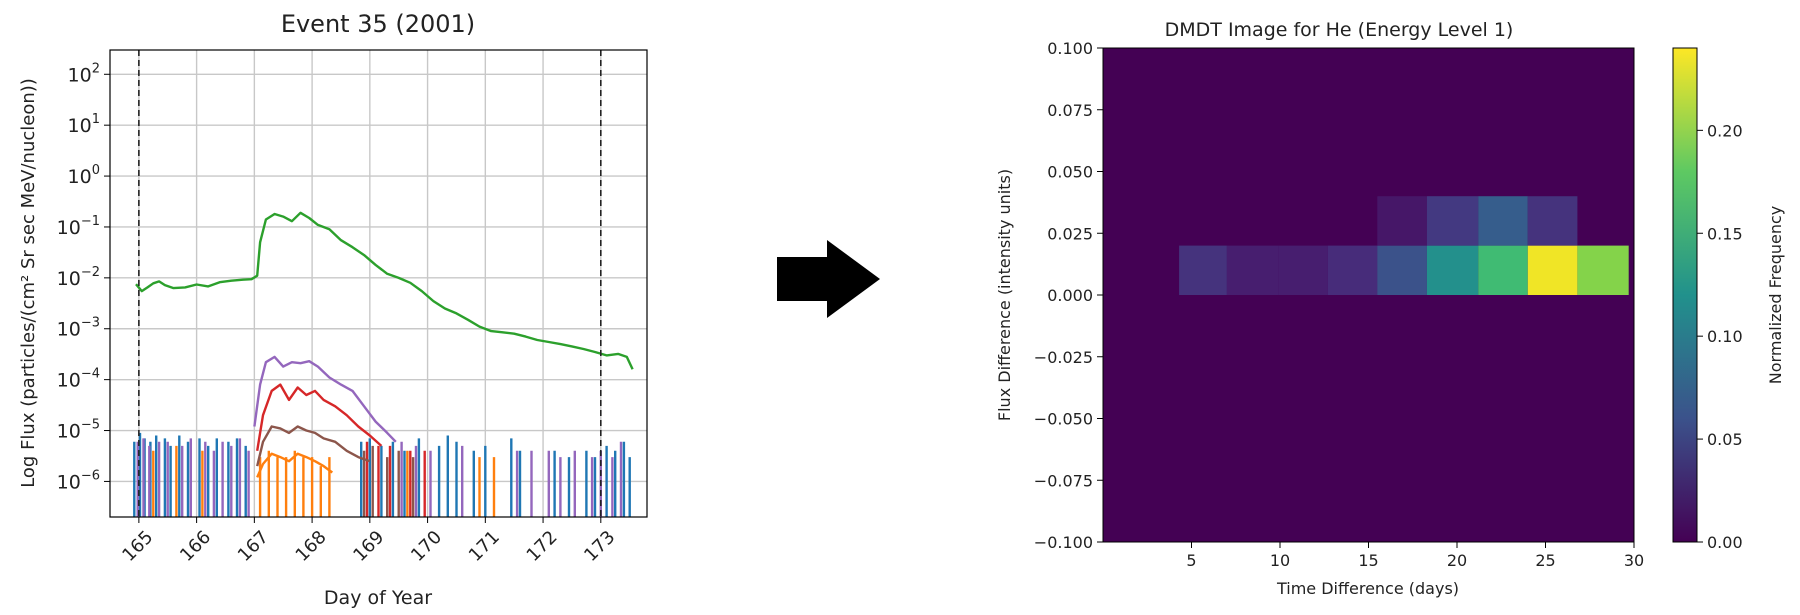 The height and width of the screenshot is (615, 1800). What do you see at coordinates (828, 279) in the screenshot?
I see `right-arrow-icon` at bounding box center [828, 279].